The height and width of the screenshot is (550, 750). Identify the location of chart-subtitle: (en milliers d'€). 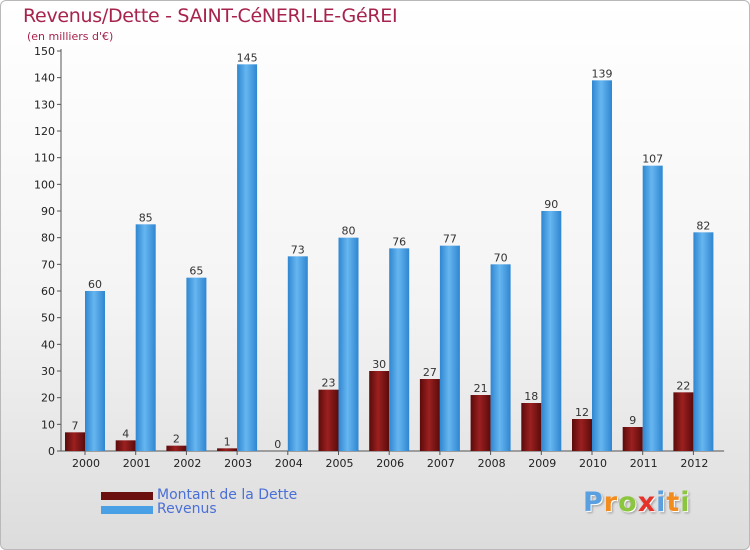
(70, 36).